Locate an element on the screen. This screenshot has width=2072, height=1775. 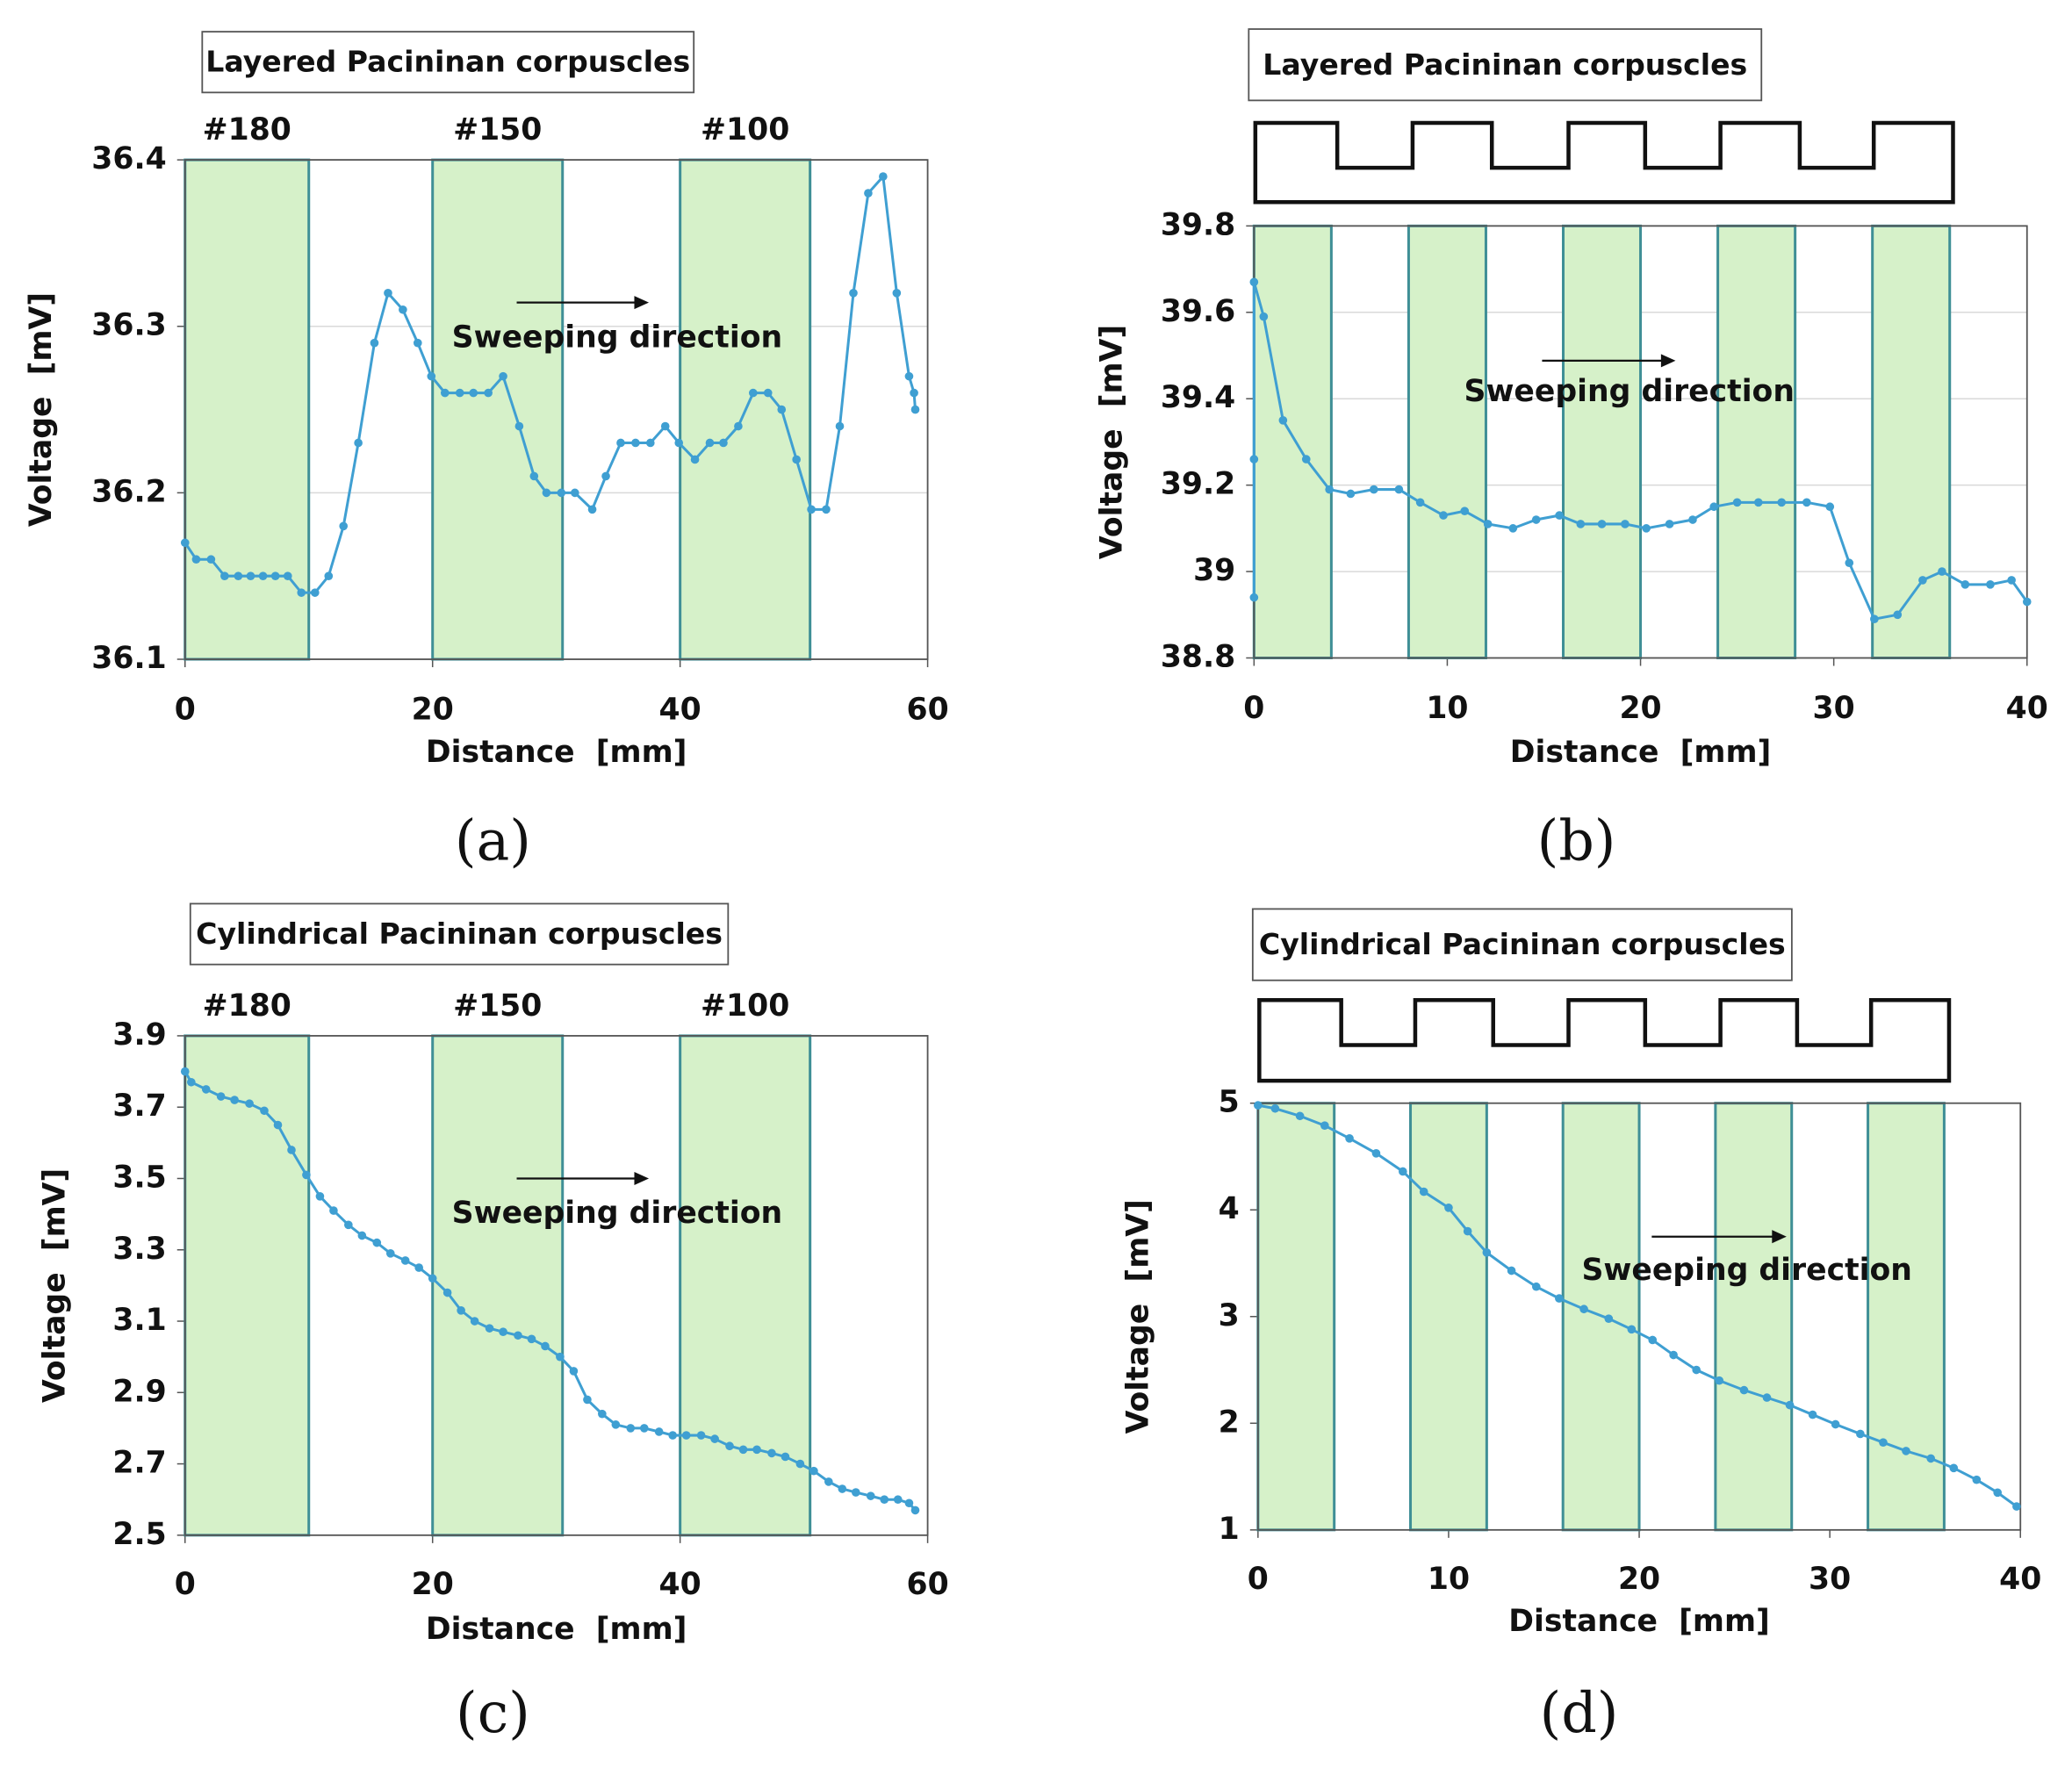
y-tick-label: 5 is located at coordinates (1229, 1102).